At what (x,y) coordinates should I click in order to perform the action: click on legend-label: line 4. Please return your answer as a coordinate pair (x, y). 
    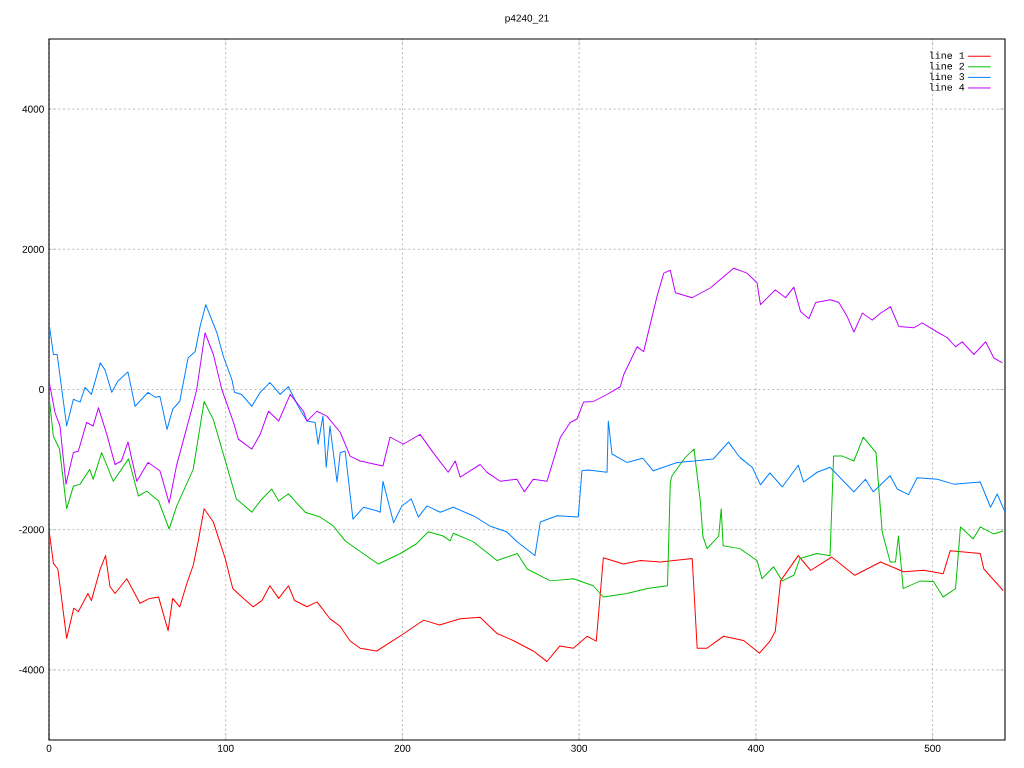
    Looking at the image, I should click on (947, 87).